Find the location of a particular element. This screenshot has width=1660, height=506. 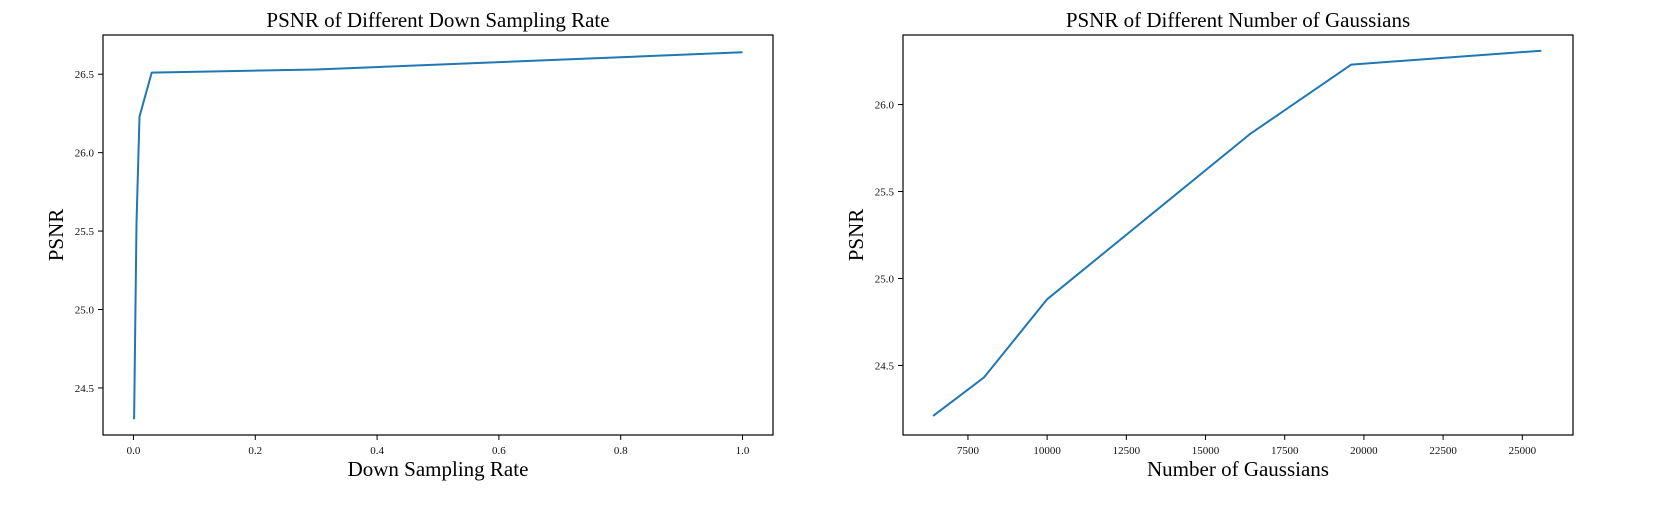

x-tick-label: 0.2 is located at coordinates (255, 451).